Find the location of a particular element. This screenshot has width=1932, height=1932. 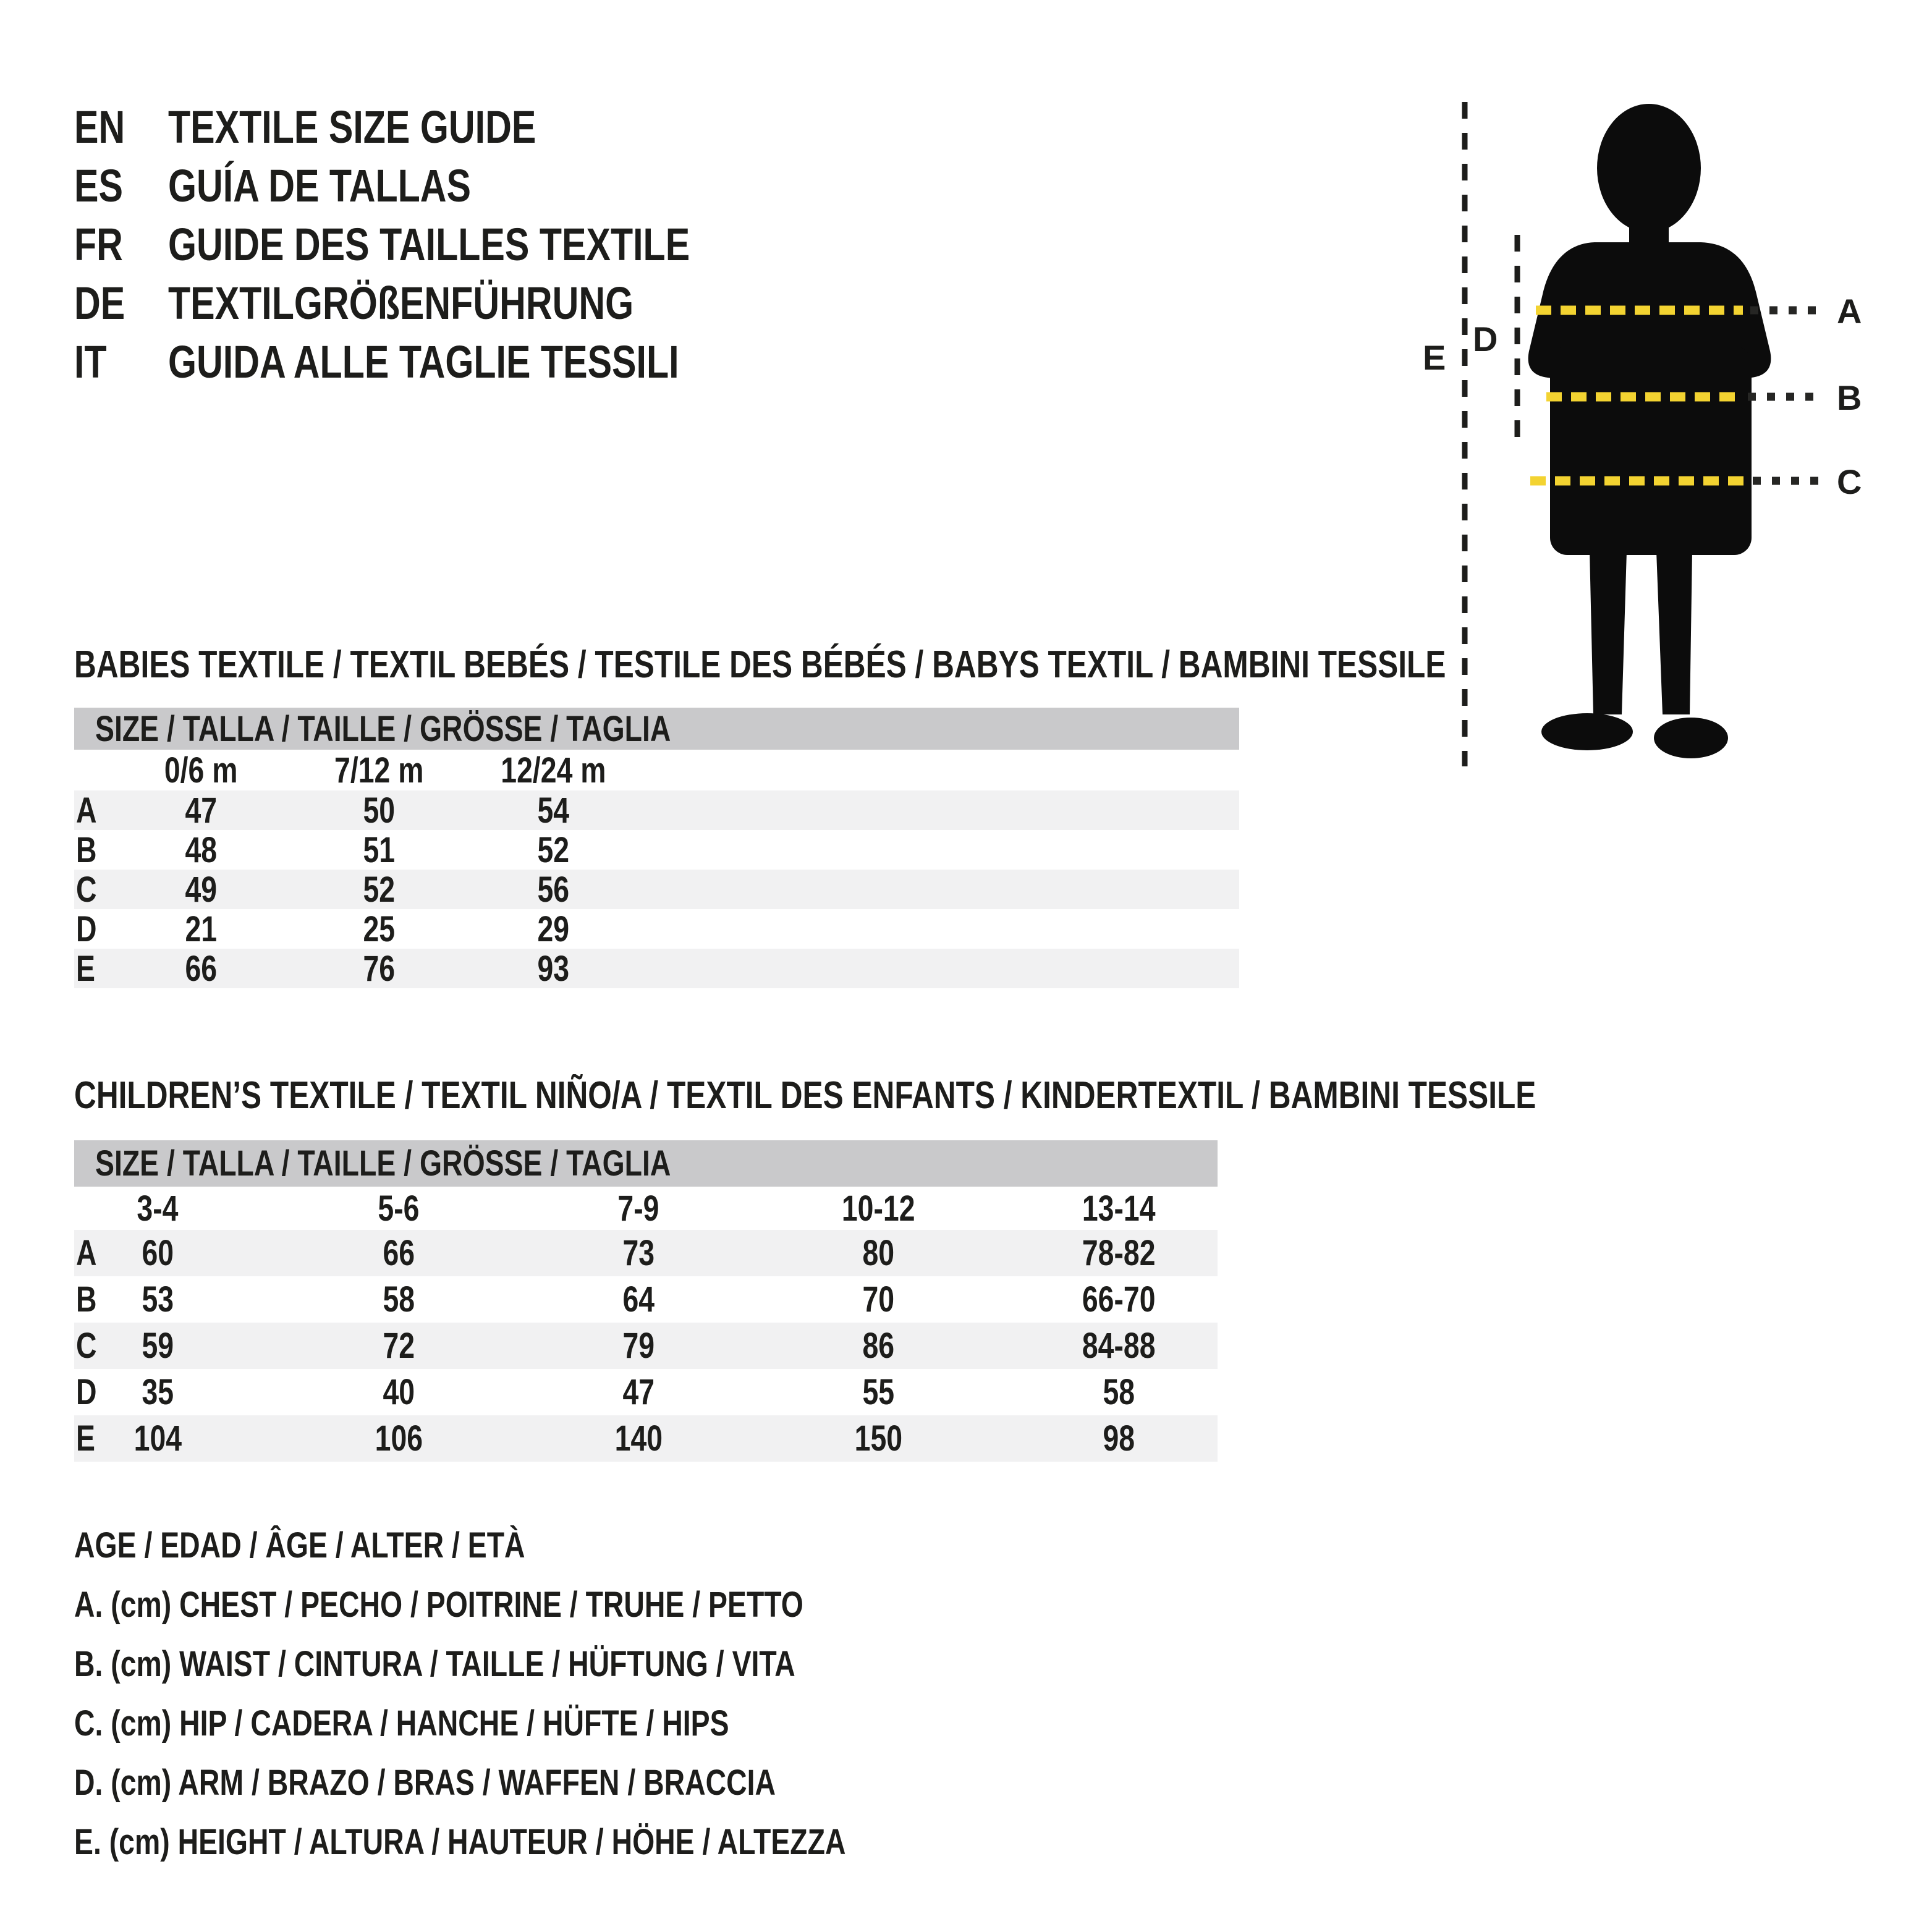

children-col-7-9: 7-9 is located at coordinates (638, 1208).